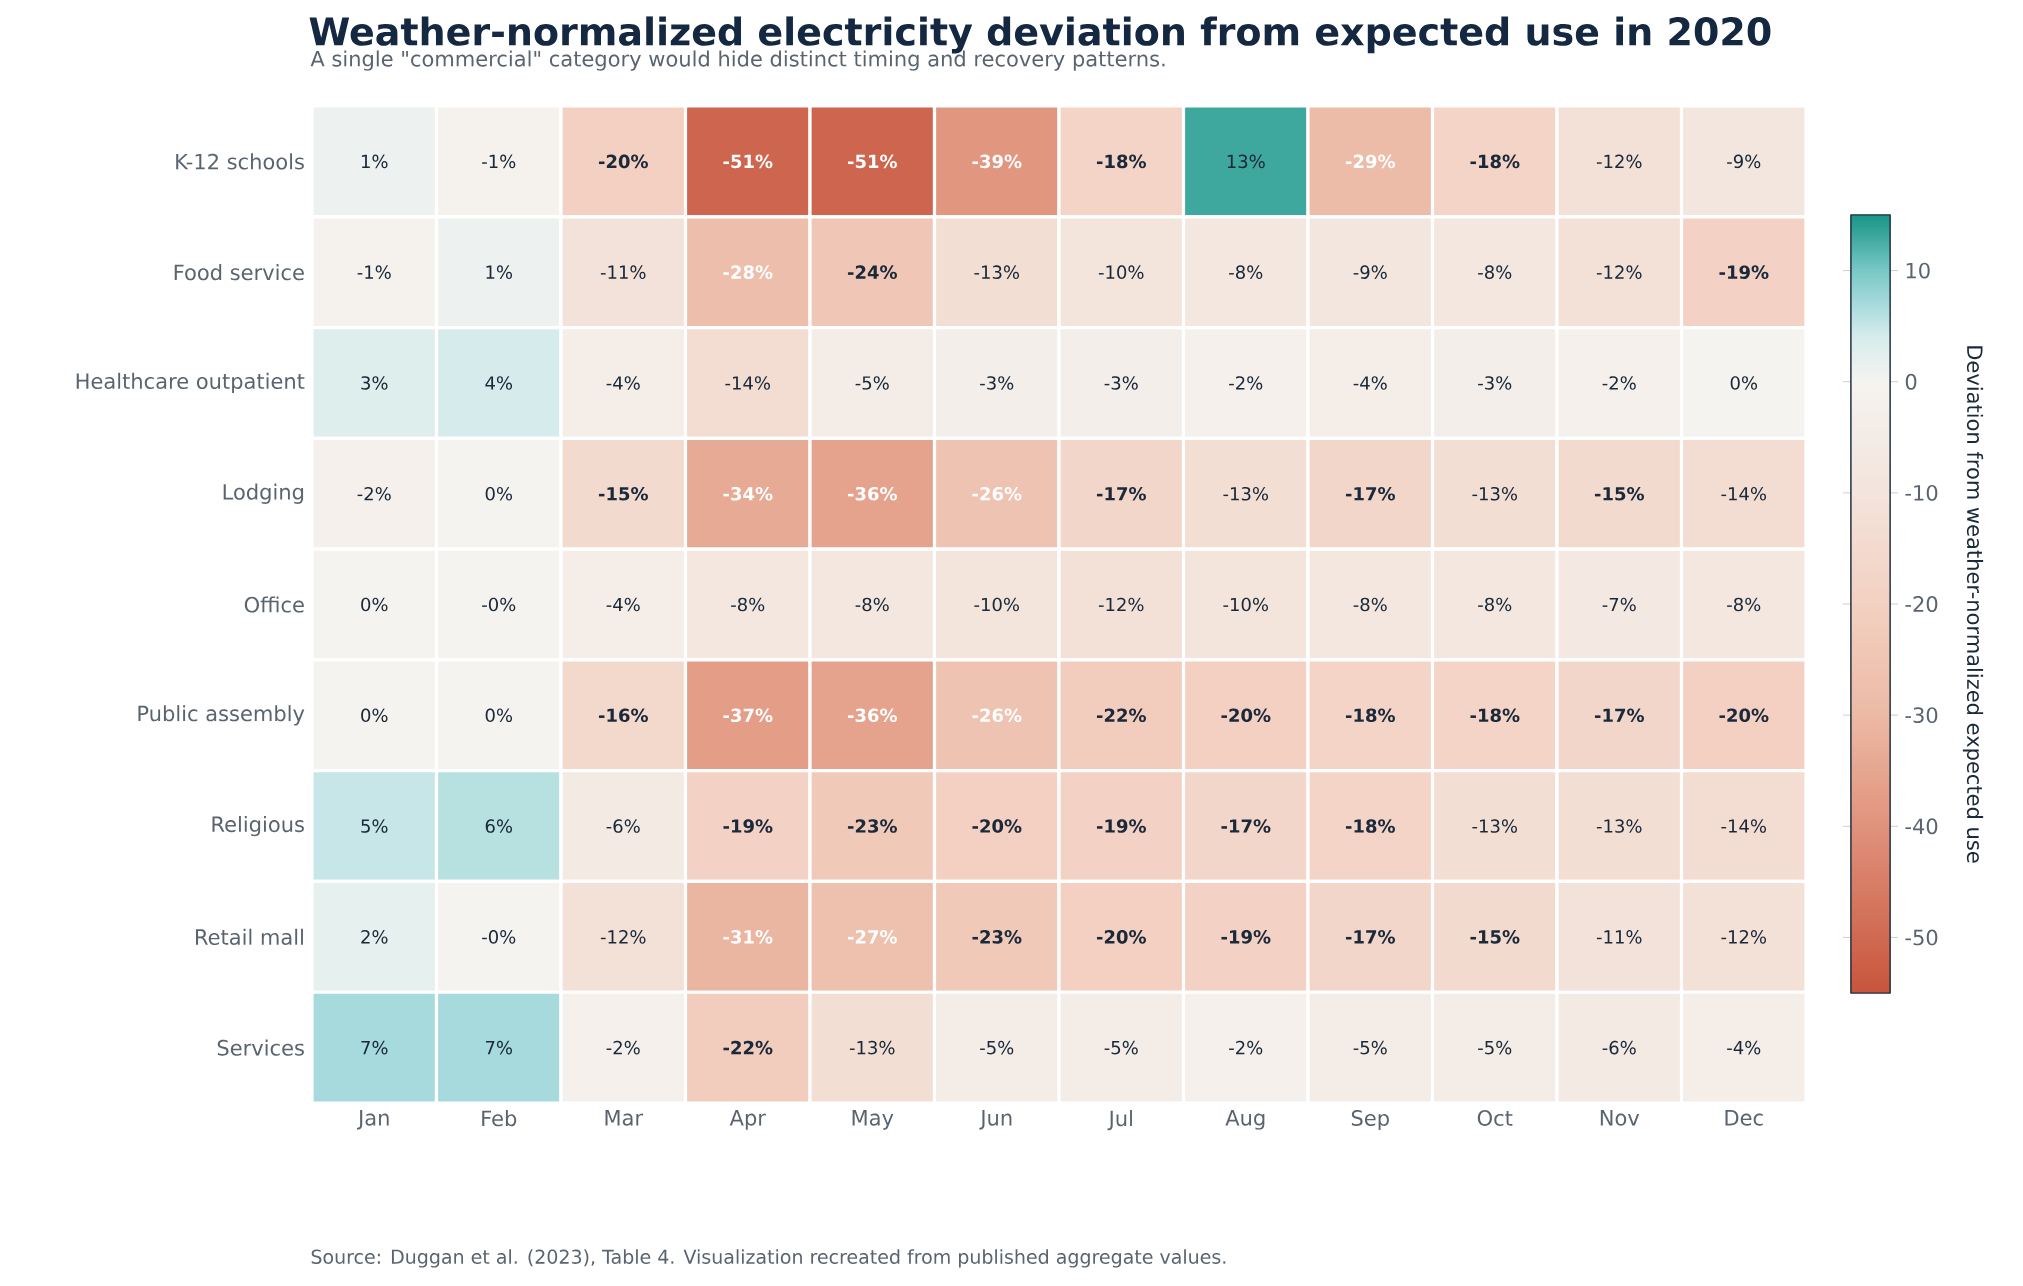 This screenshot has height=1286, width=2023. Describe the element at coordinates (374, 383) in the screenshot. I see `data-label: 3%` at that location.